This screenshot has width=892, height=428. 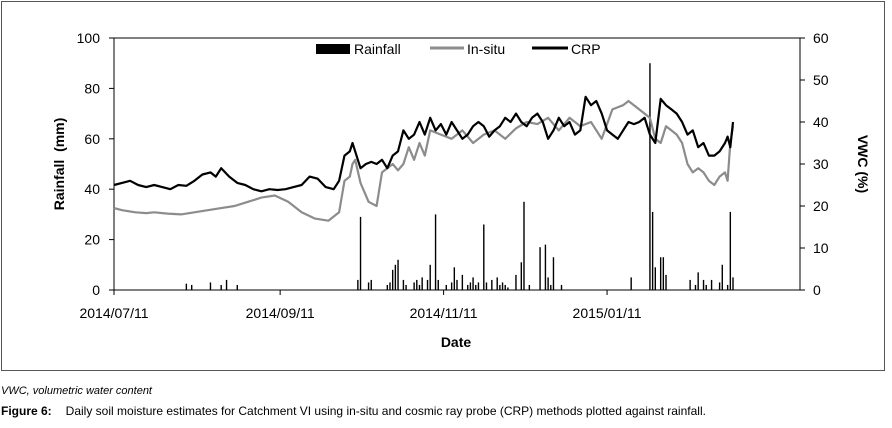 I want to click on right-axis-tick-label: 30, so click(x=821, y=164).